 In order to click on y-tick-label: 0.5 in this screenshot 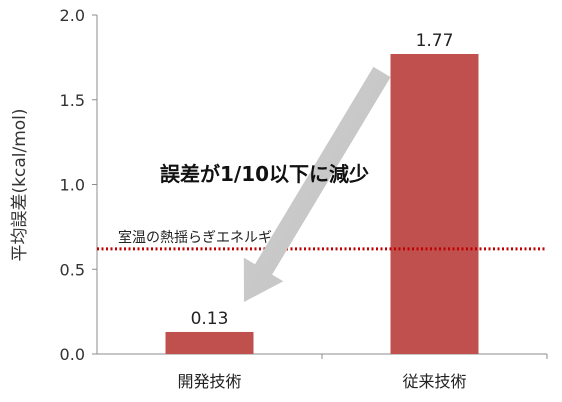, I will do `click(72, 269)`.